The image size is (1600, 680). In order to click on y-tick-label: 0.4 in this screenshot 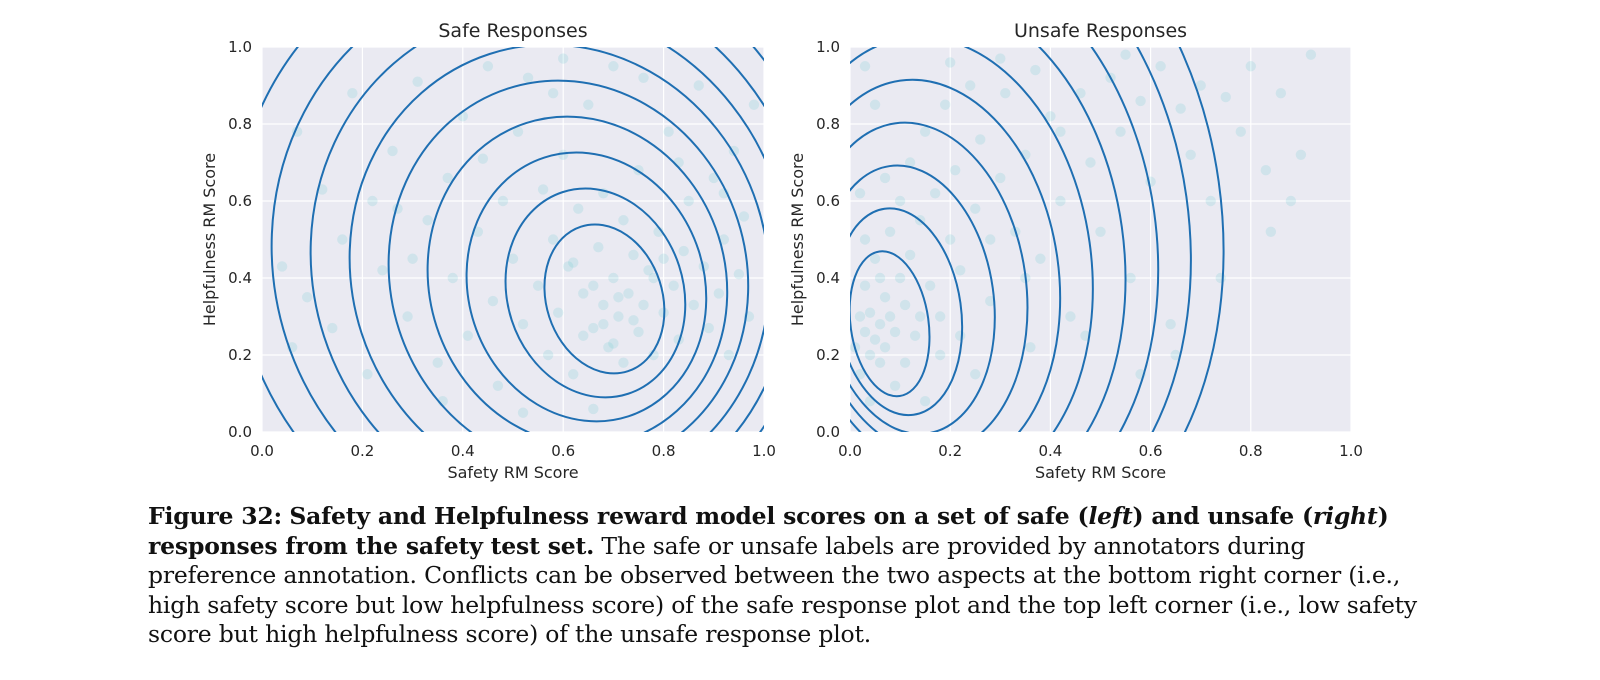, I will do `click(828, 278)`.